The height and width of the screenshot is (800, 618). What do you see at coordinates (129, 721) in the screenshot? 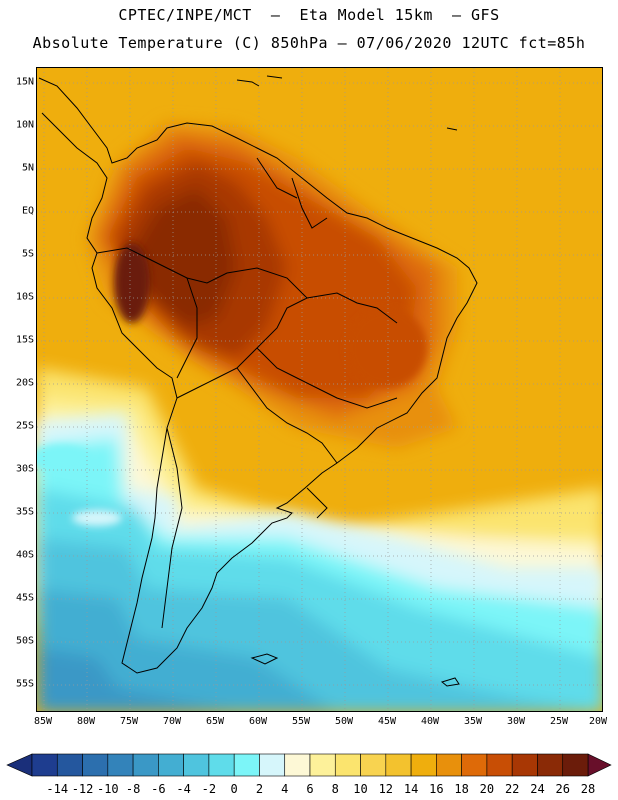
I see `lon-label: 75W` at bounding box center [129, 721].